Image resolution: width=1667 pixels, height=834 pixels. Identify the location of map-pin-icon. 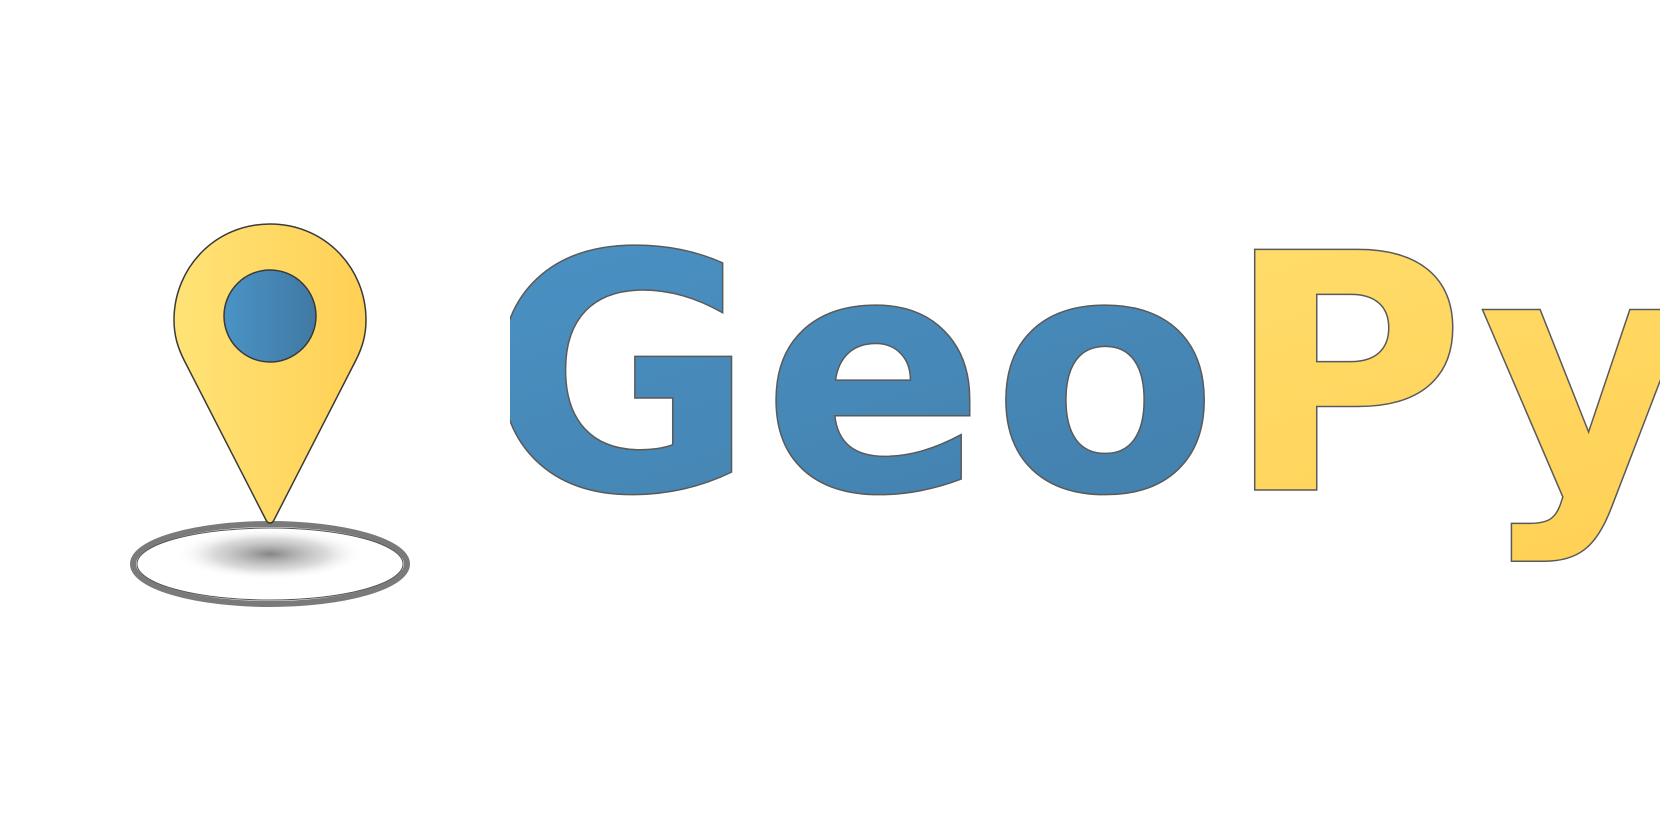
(270, 415).